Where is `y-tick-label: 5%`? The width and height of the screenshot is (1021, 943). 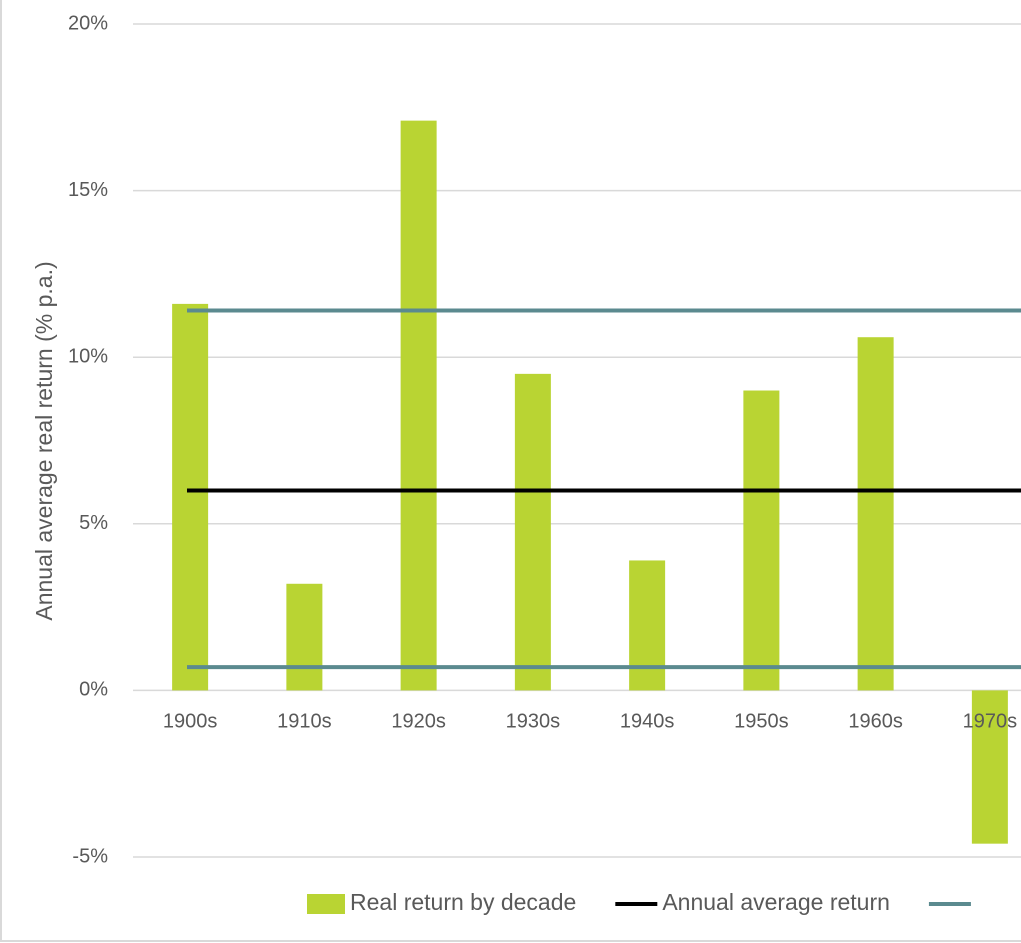
y-tick-label: 5% is located at coordinates (93, 523).